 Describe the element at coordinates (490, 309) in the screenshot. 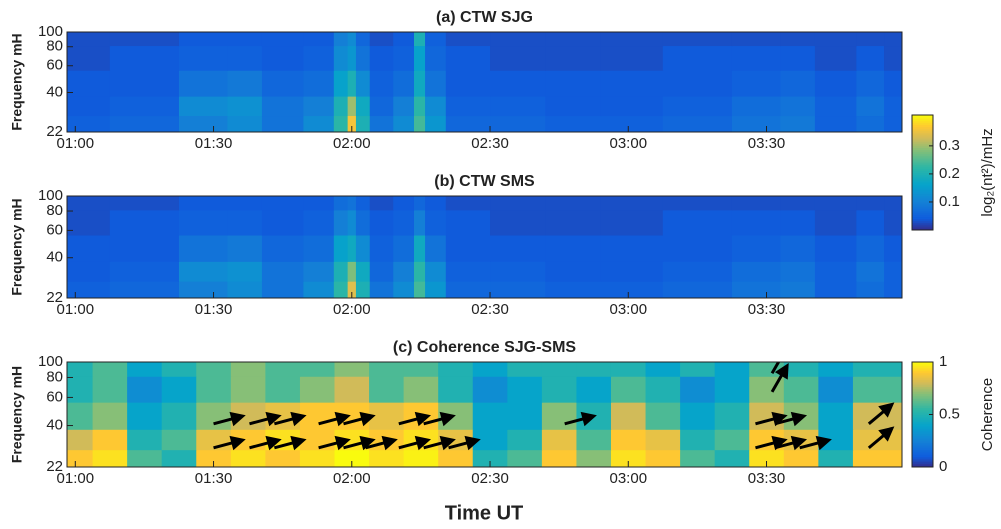

I see `x-tick-label: 02:30` at that location.